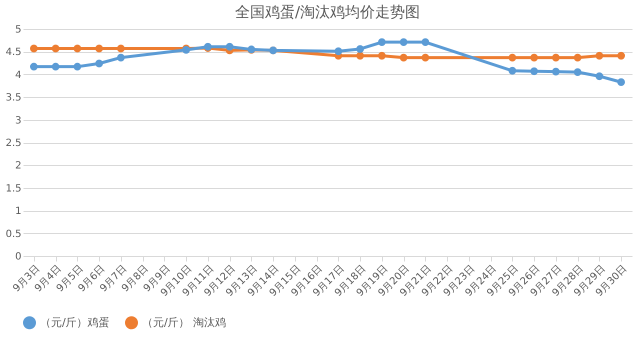 The height and width of the screenshot is (339, 637). What do you see at coordinates (184, 322) in the screenshot?
I see `legend-label: （元/斤） 淘汰鸡` at bounding box center [184, 322].